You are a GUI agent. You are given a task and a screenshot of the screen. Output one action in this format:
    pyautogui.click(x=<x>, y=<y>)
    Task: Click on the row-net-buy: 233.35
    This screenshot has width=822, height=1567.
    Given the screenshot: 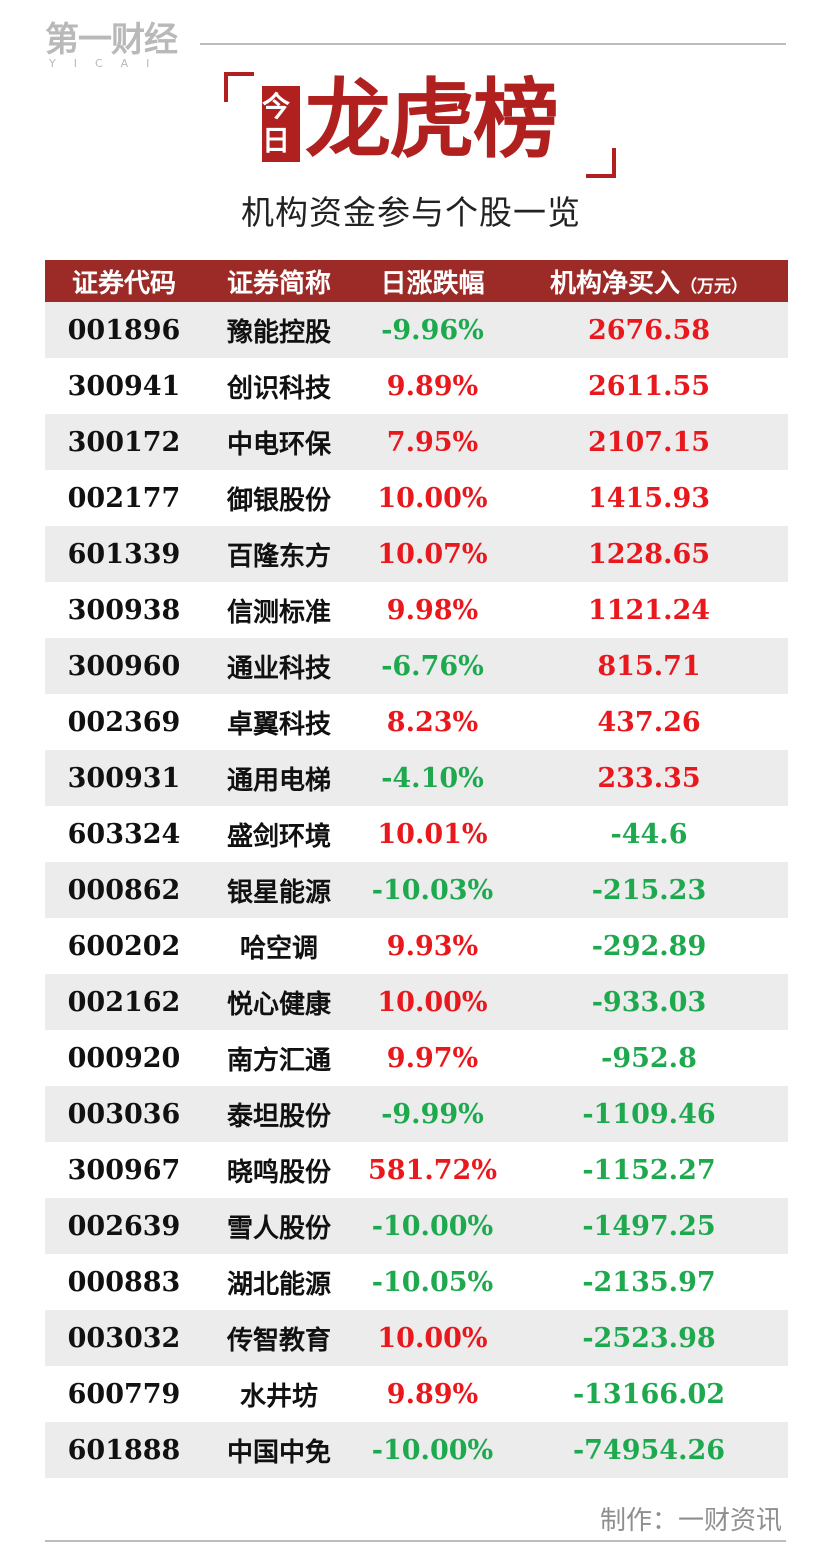 What is the action you would take?
    pyautogui.click(x=649, y=778)
    